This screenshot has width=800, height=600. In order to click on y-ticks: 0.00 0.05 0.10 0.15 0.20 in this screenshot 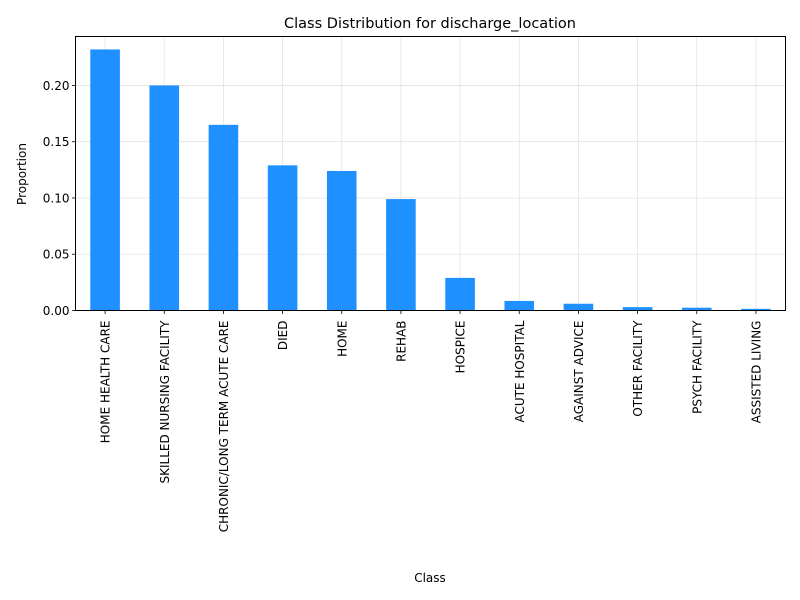, I will do `click(59, 198)`.